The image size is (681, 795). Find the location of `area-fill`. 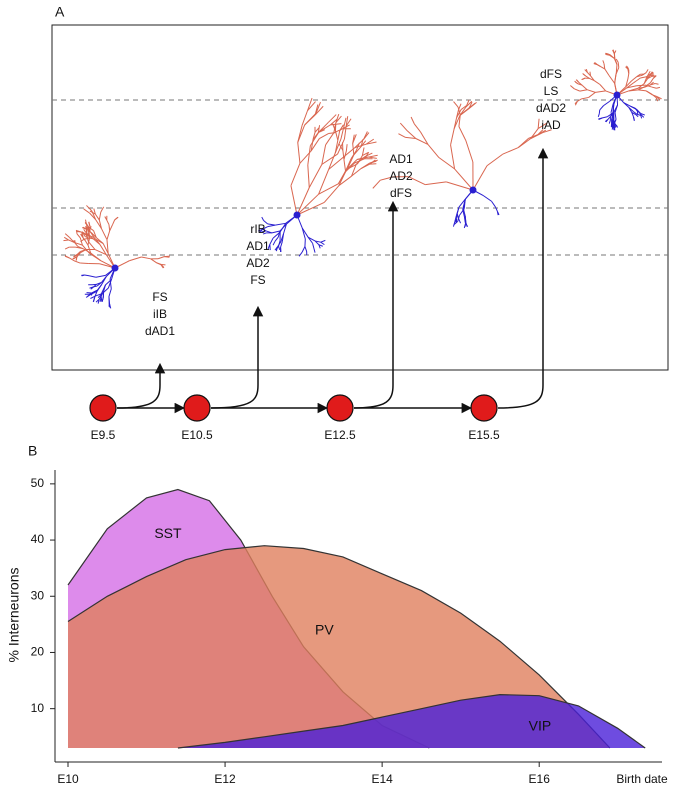

area-fill is located at coordinates (411, 721).